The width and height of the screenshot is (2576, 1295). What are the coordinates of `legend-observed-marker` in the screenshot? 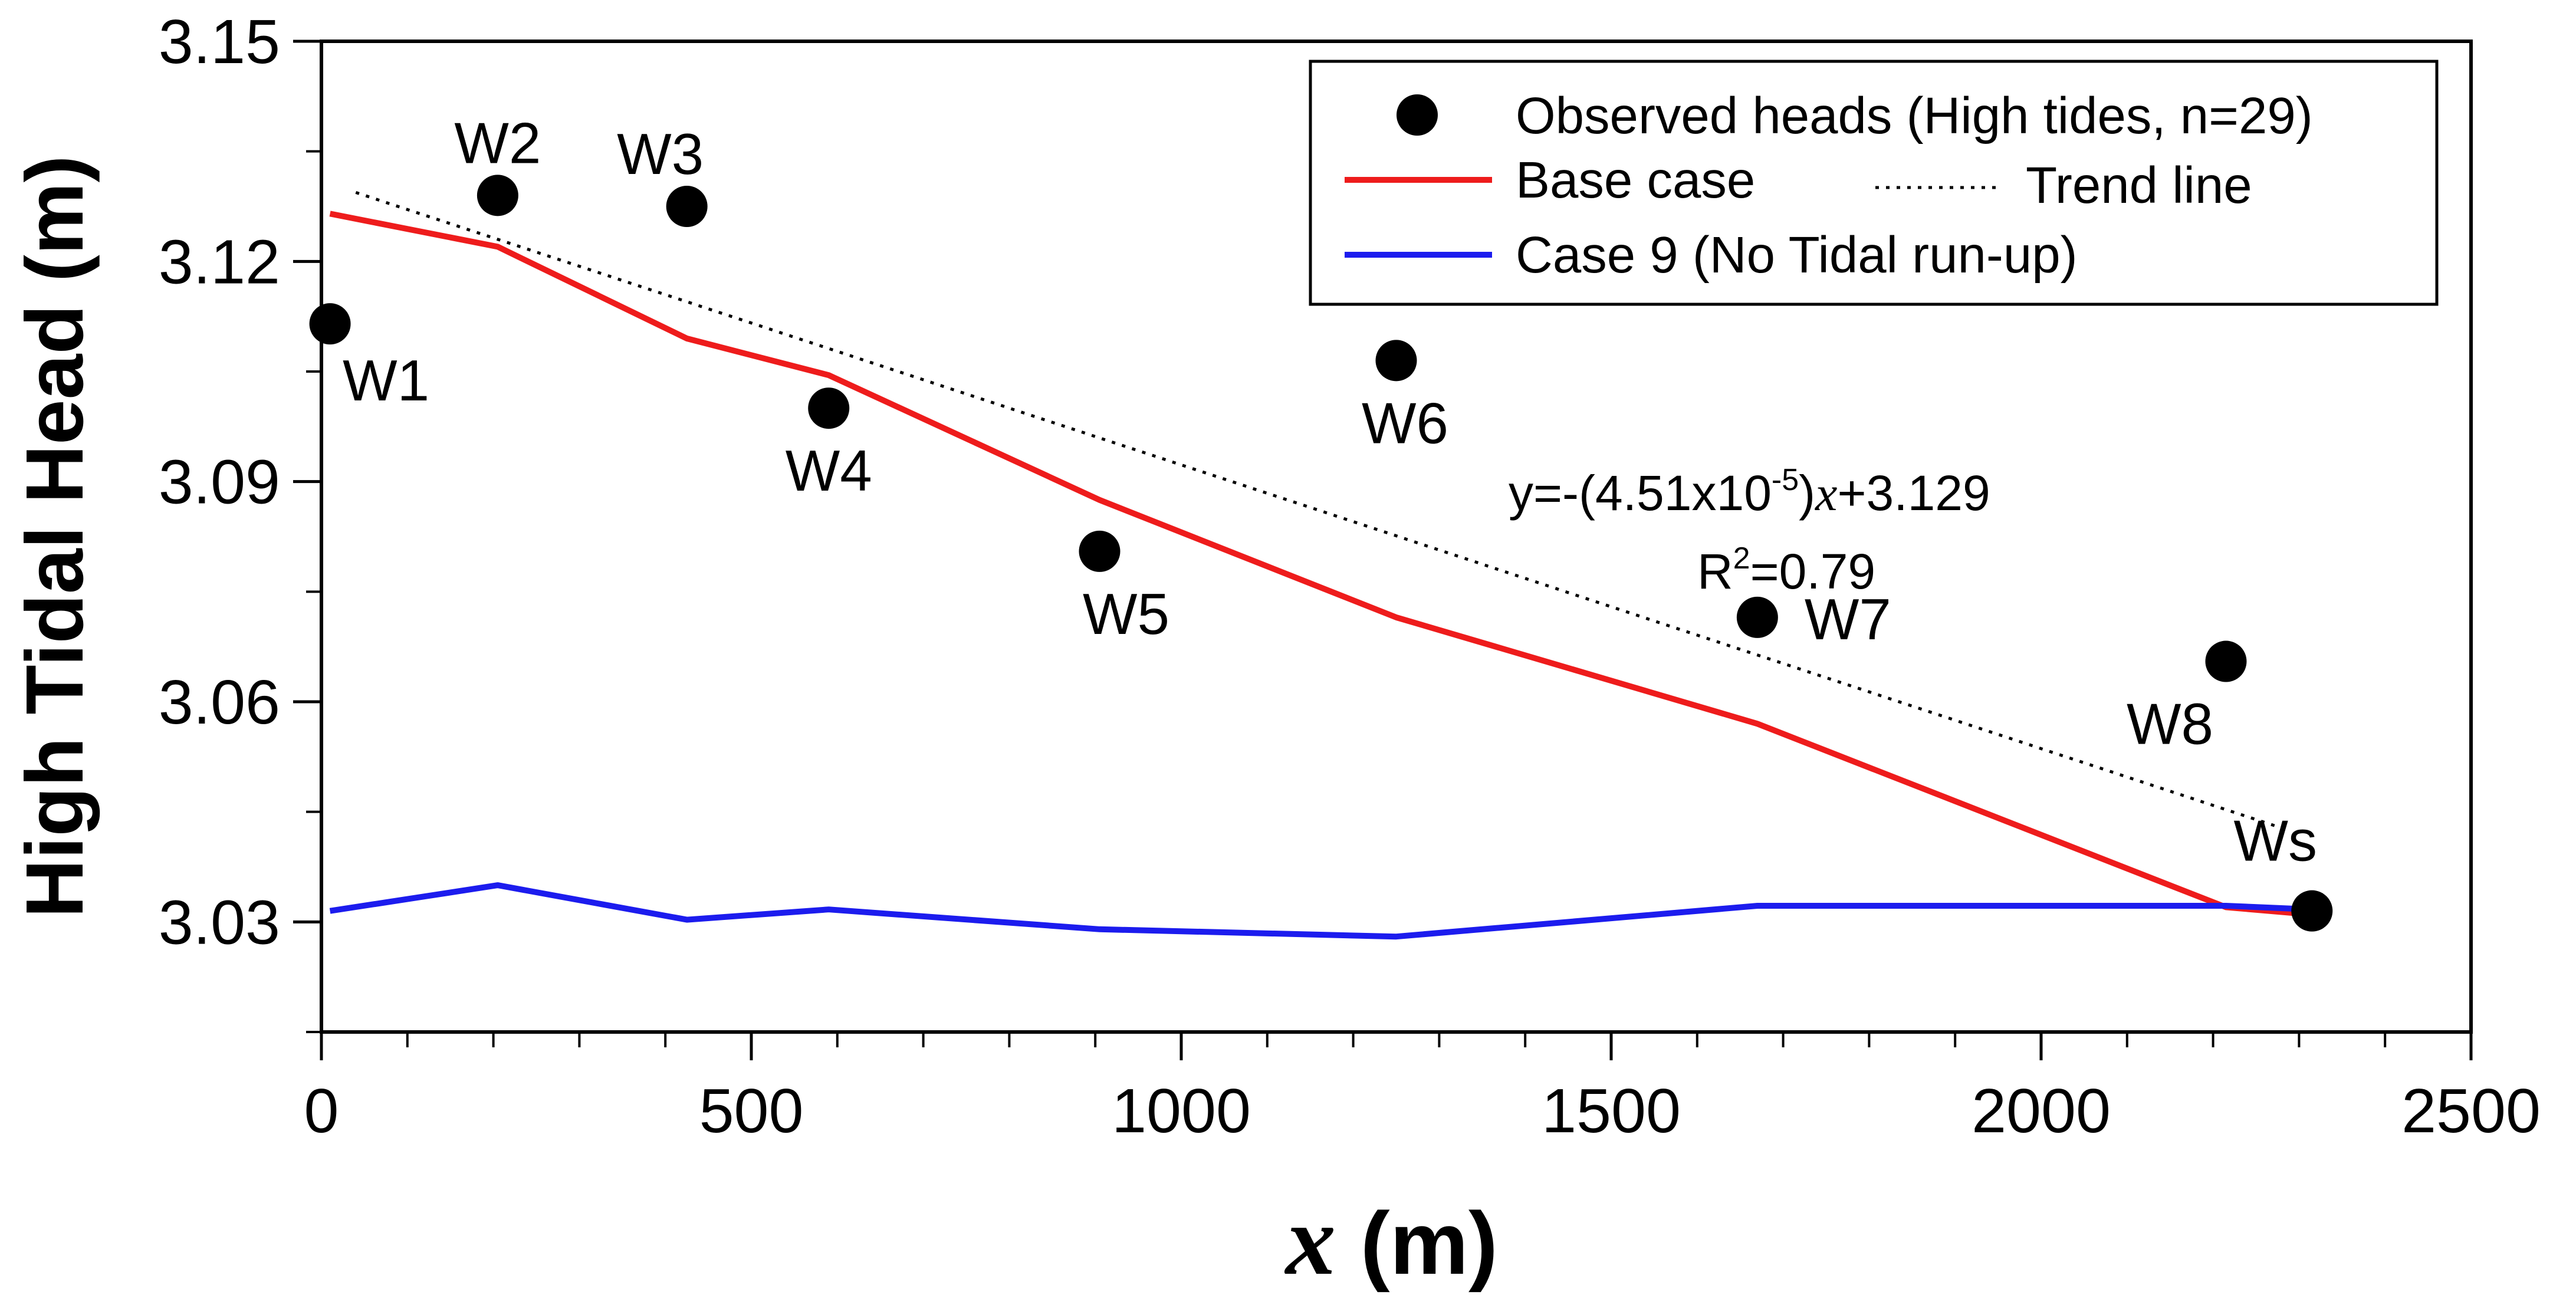 It's located at (1417, 115).